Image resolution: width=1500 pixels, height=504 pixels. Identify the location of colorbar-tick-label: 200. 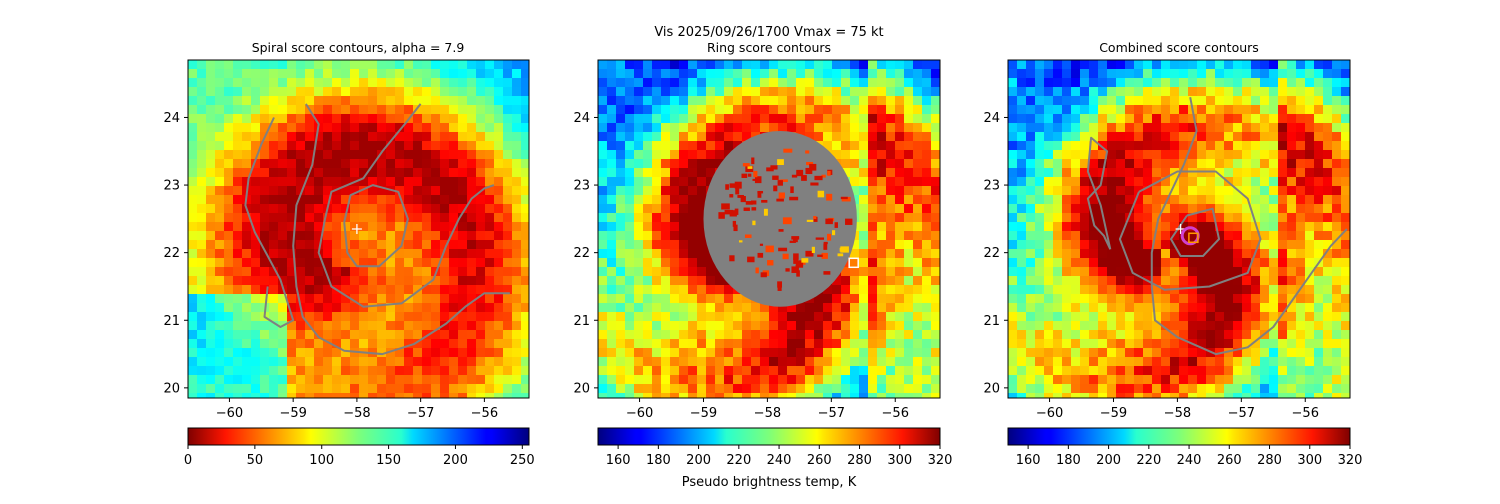
(455, 460).